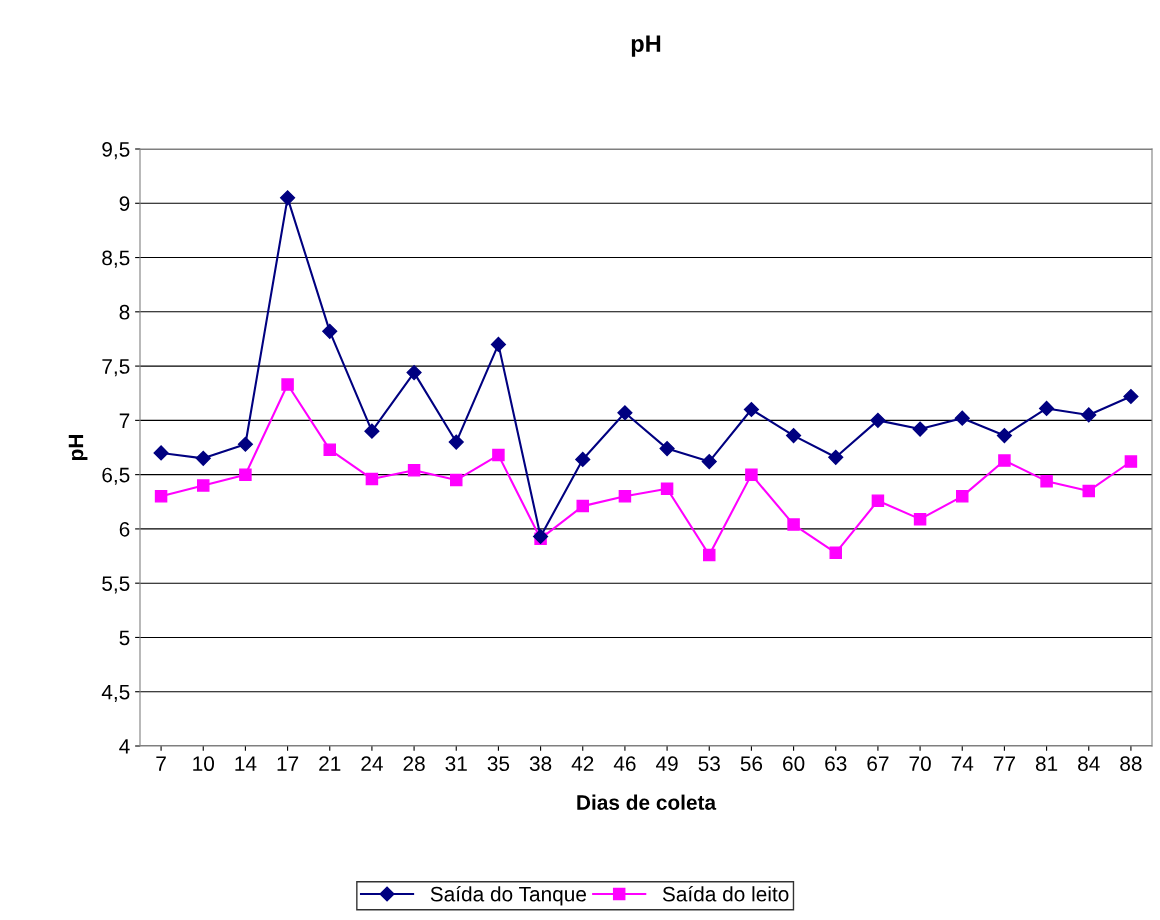 The image size is (1160, 920). Describe the element at coordinates (624, 764) in the screenshot. I see `x-tick-label: 46` at that location.